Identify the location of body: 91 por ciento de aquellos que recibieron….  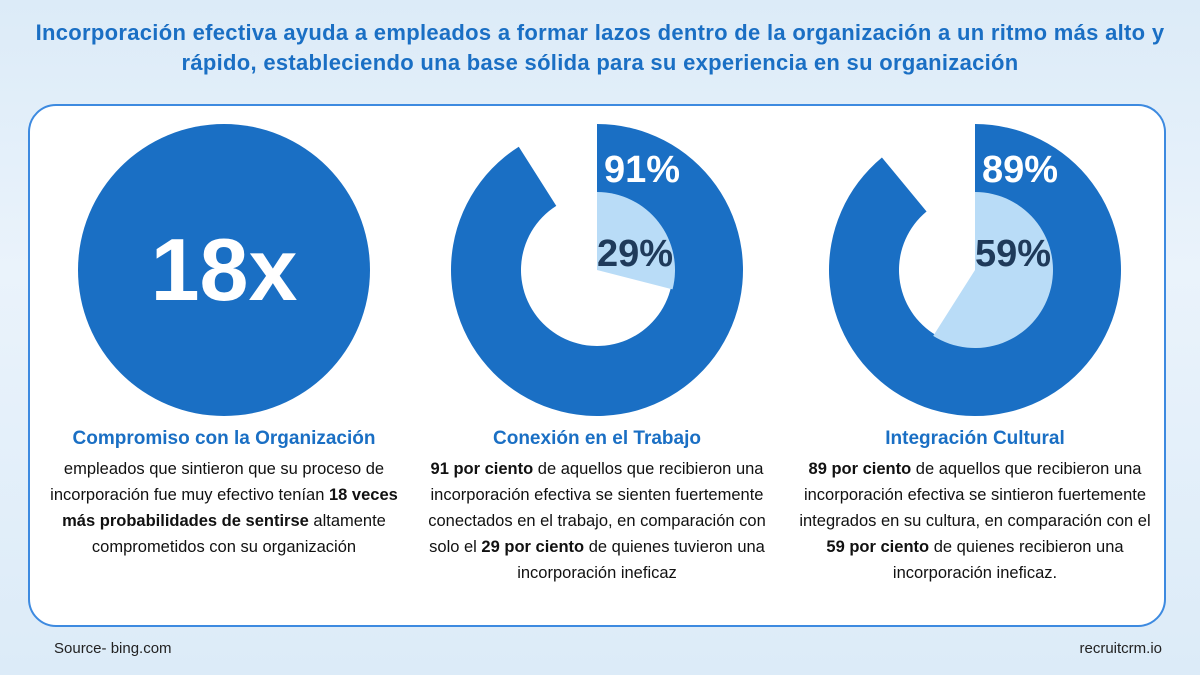
(597, 521).